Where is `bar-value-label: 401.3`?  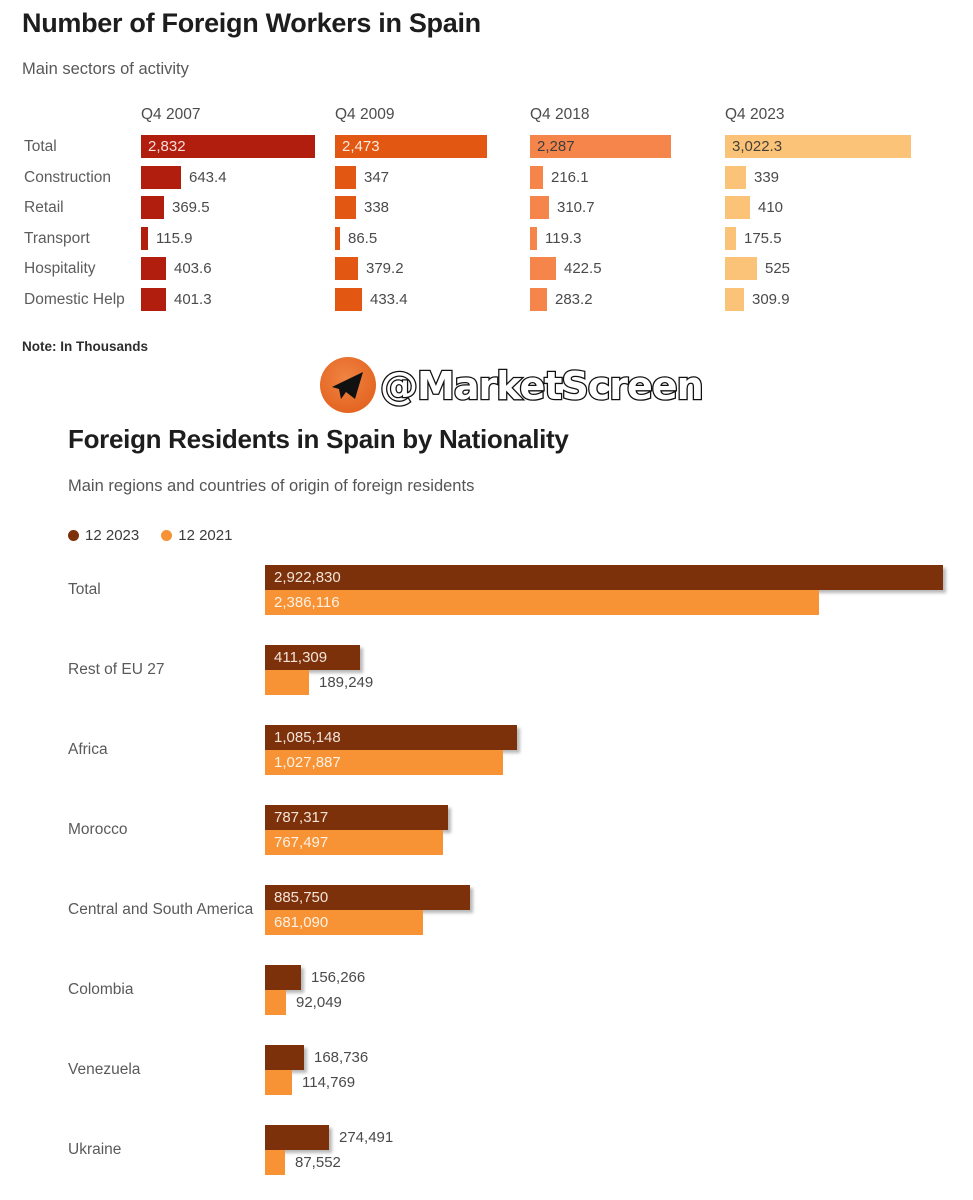
bar-value-label: 401.3 is located at coordinates (193, 299).